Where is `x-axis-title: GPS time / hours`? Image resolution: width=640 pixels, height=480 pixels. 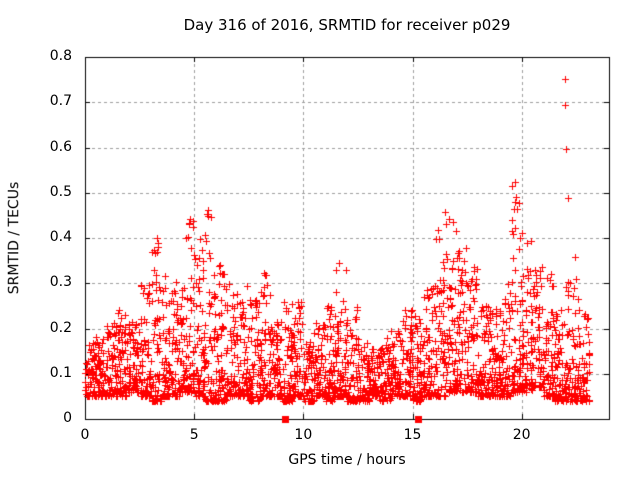 x-axis-title: GPS time / hours is located at coordinates (347, 460).